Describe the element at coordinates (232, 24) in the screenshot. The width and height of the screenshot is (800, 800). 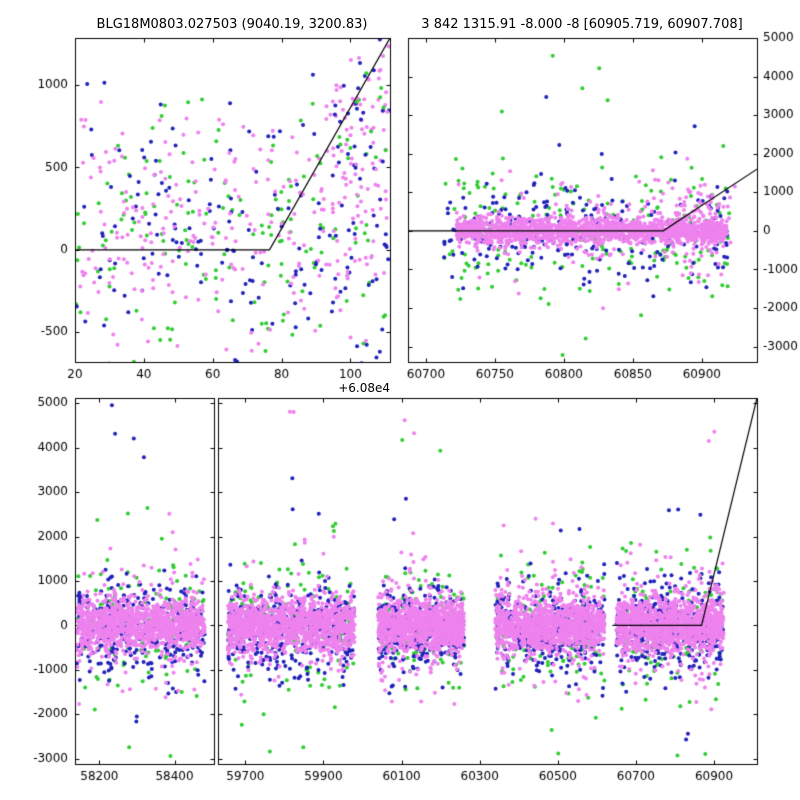
I see `left-panel-title: BLG18M0803.027503 (9040.19, 3200.83)` at that location.